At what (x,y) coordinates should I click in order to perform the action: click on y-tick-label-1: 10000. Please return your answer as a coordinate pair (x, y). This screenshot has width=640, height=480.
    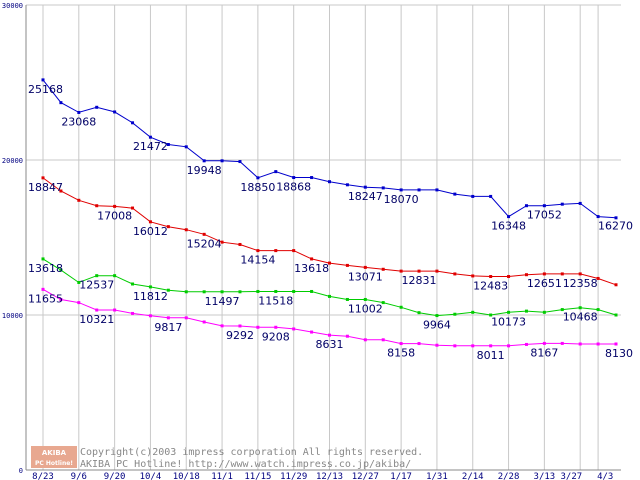
    Looking at the image, I should click on (12, 316).